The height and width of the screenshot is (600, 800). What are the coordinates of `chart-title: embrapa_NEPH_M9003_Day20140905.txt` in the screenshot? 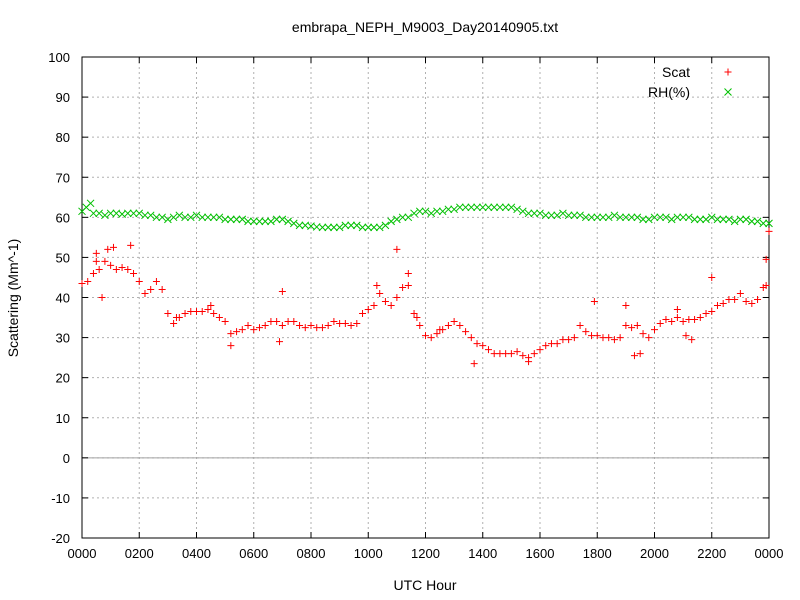 It's located at (425, 27).